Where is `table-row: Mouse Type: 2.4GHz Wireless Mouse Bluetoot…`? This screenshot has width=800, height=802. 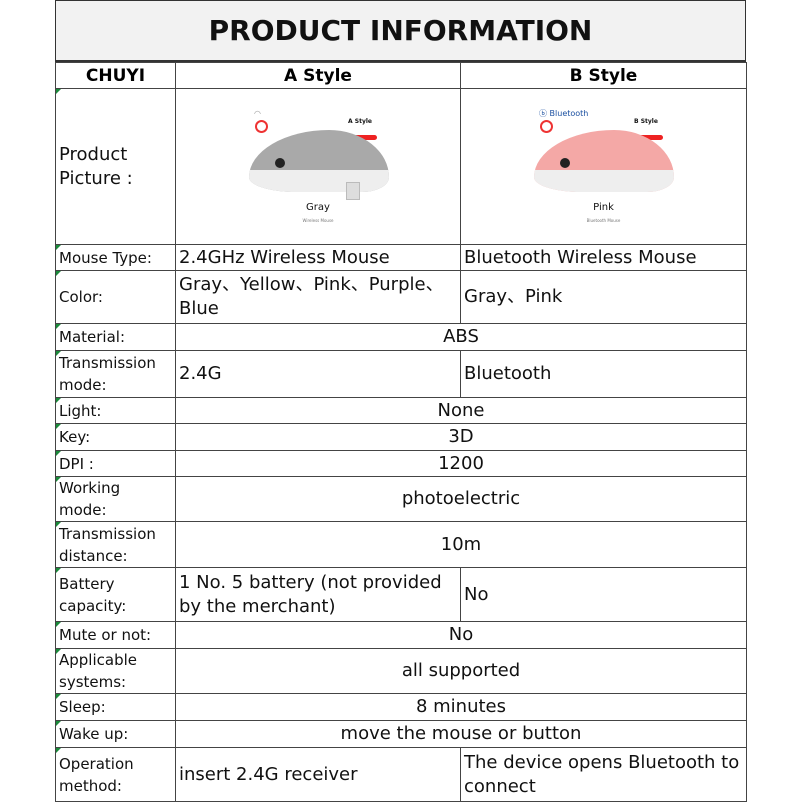
table-row: Mouse Type: 2.4GHz Wireless Mouse Bluetoot… is located at coordinates (401, 257).